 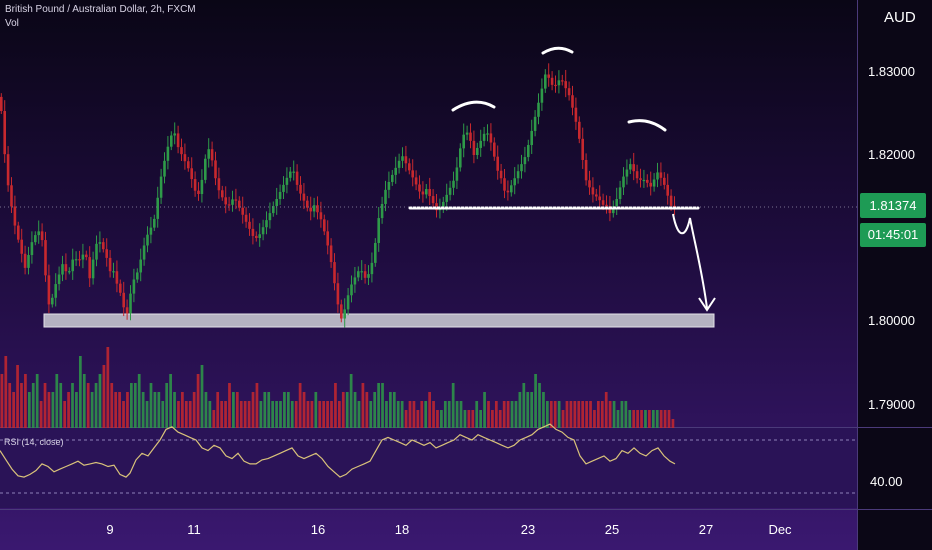 What do you see at coordinates (428, 458) in the screenshot?
I see `rsi-pane` at bounding box center [428, 458].